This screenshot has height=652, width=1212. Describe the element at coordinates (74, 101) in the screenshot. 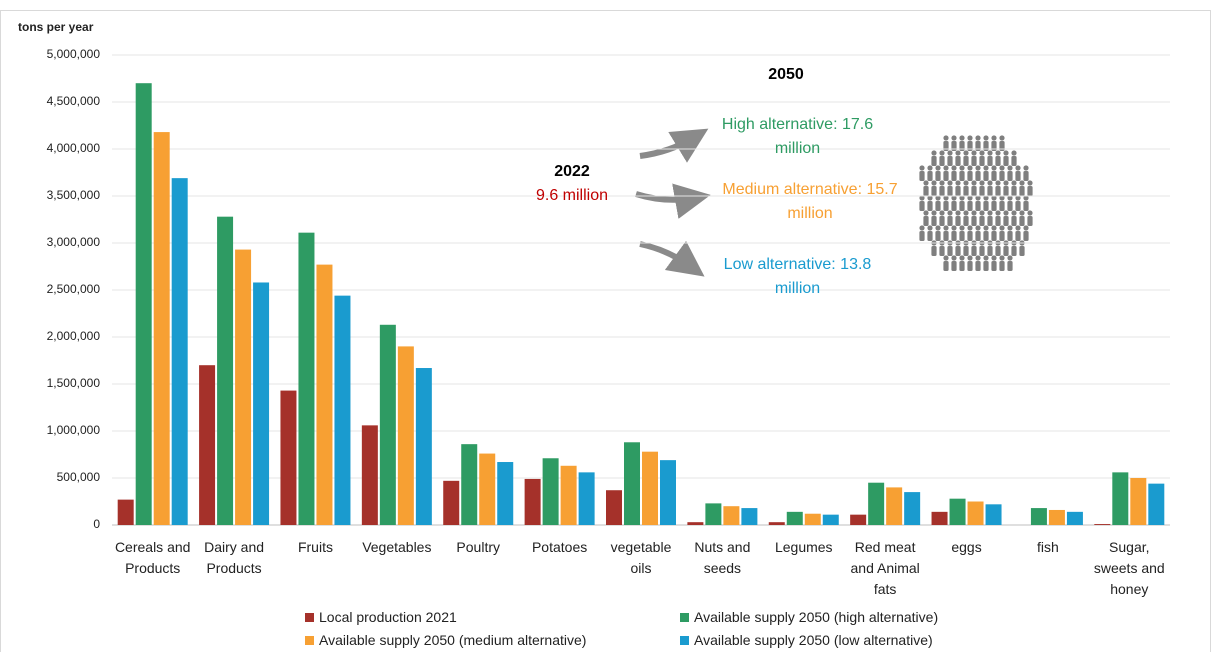

I see `y-tick-label: 4,500,000` at that location.